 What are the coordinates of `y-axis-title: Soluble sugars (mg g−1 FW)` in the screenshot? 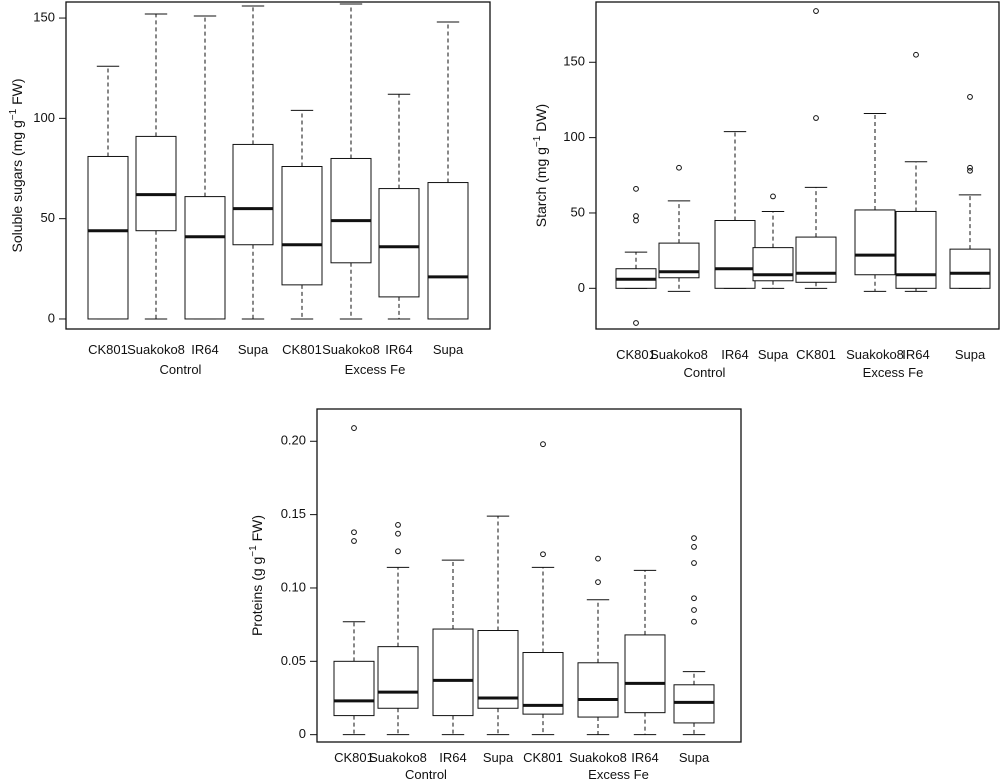 It's located at (16, 165).